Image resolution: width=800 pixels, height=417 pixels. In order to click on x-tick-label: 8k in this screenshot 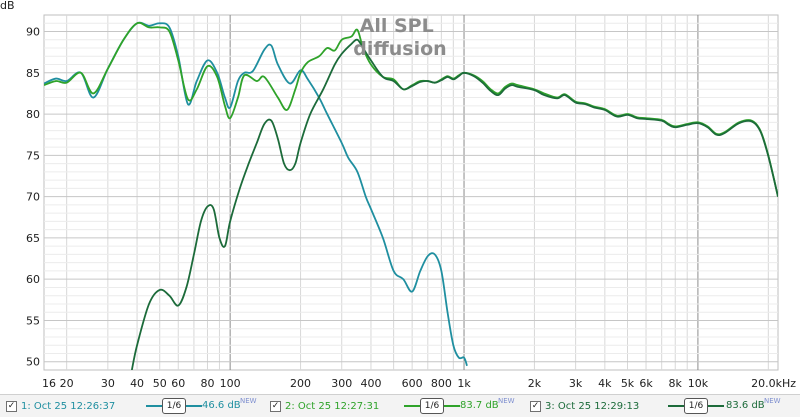, I will do `click(676, 383)`.